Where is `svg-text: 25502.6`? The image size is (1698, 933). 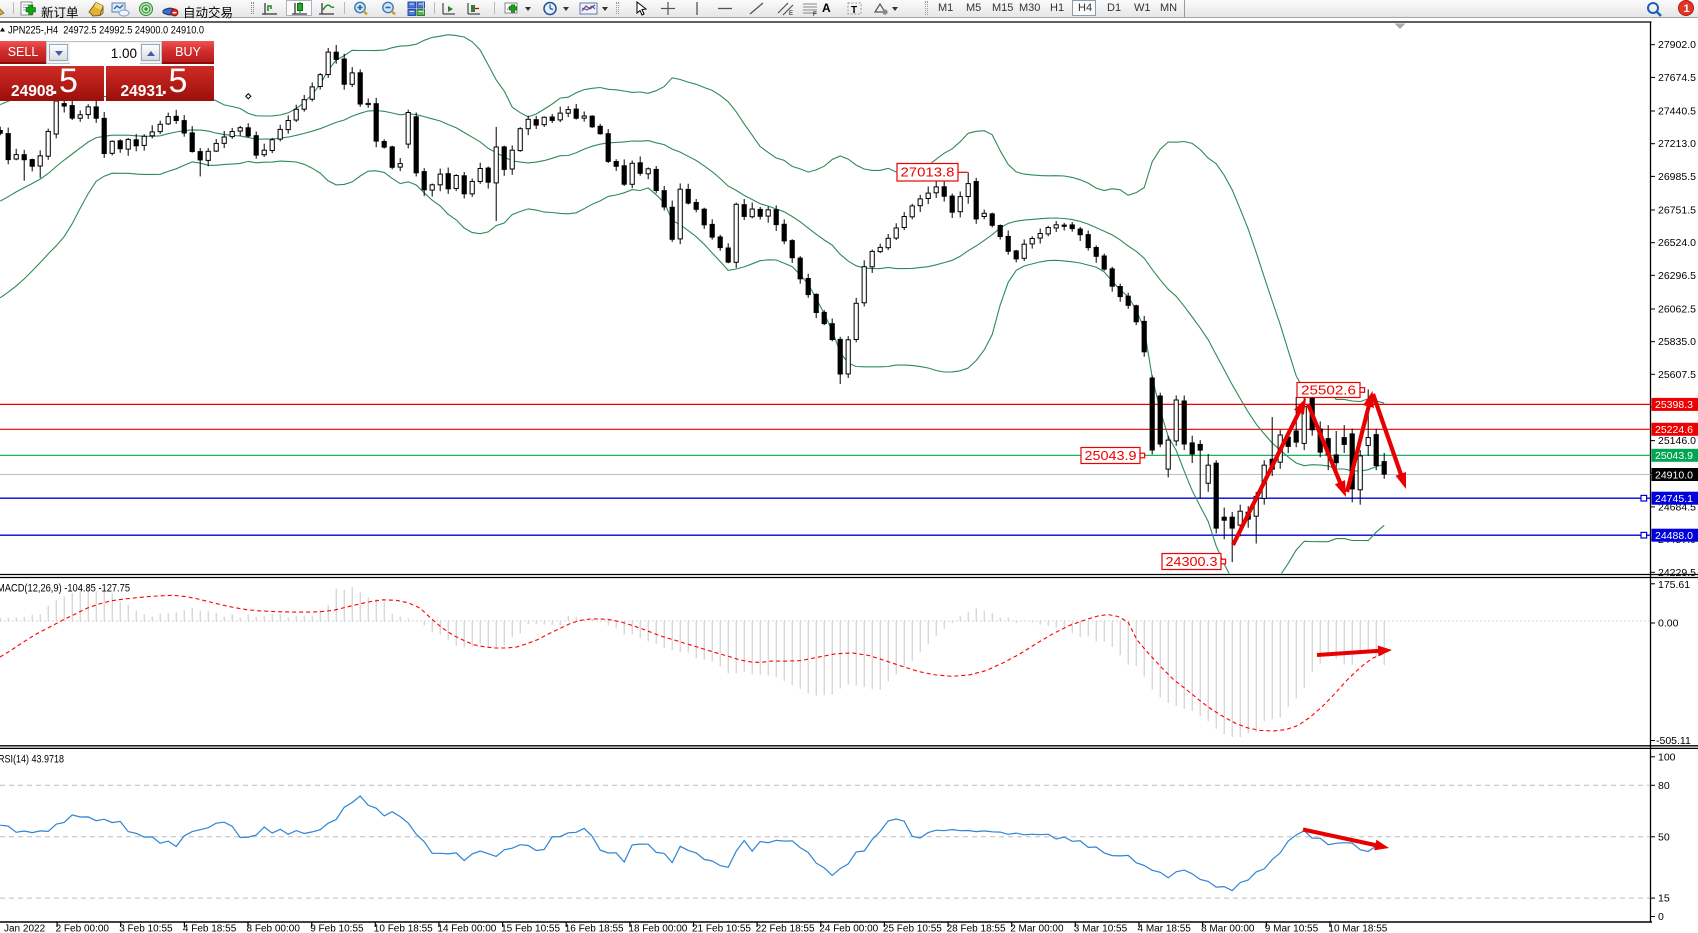
svg-text: 25502.6 is located at coordinates (1328, 389).